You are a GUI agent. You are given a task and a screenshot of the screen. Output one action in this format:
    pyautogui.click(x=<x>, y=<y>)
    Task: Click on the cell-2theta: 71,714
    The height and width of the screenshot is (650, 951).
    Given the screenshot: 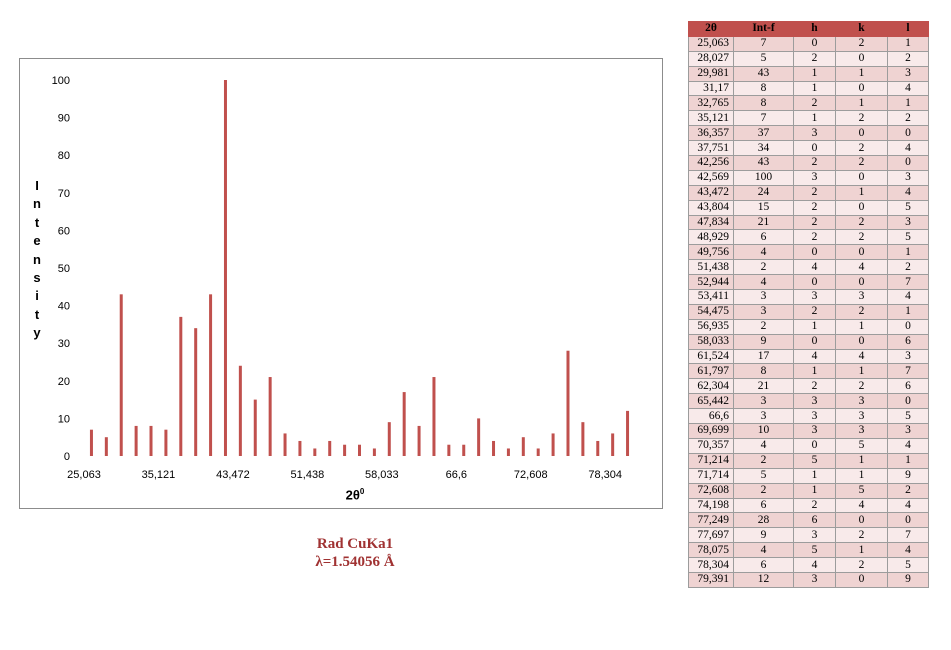 What is the action you would take?
    pyautogui.click(x=711, y=475)
    